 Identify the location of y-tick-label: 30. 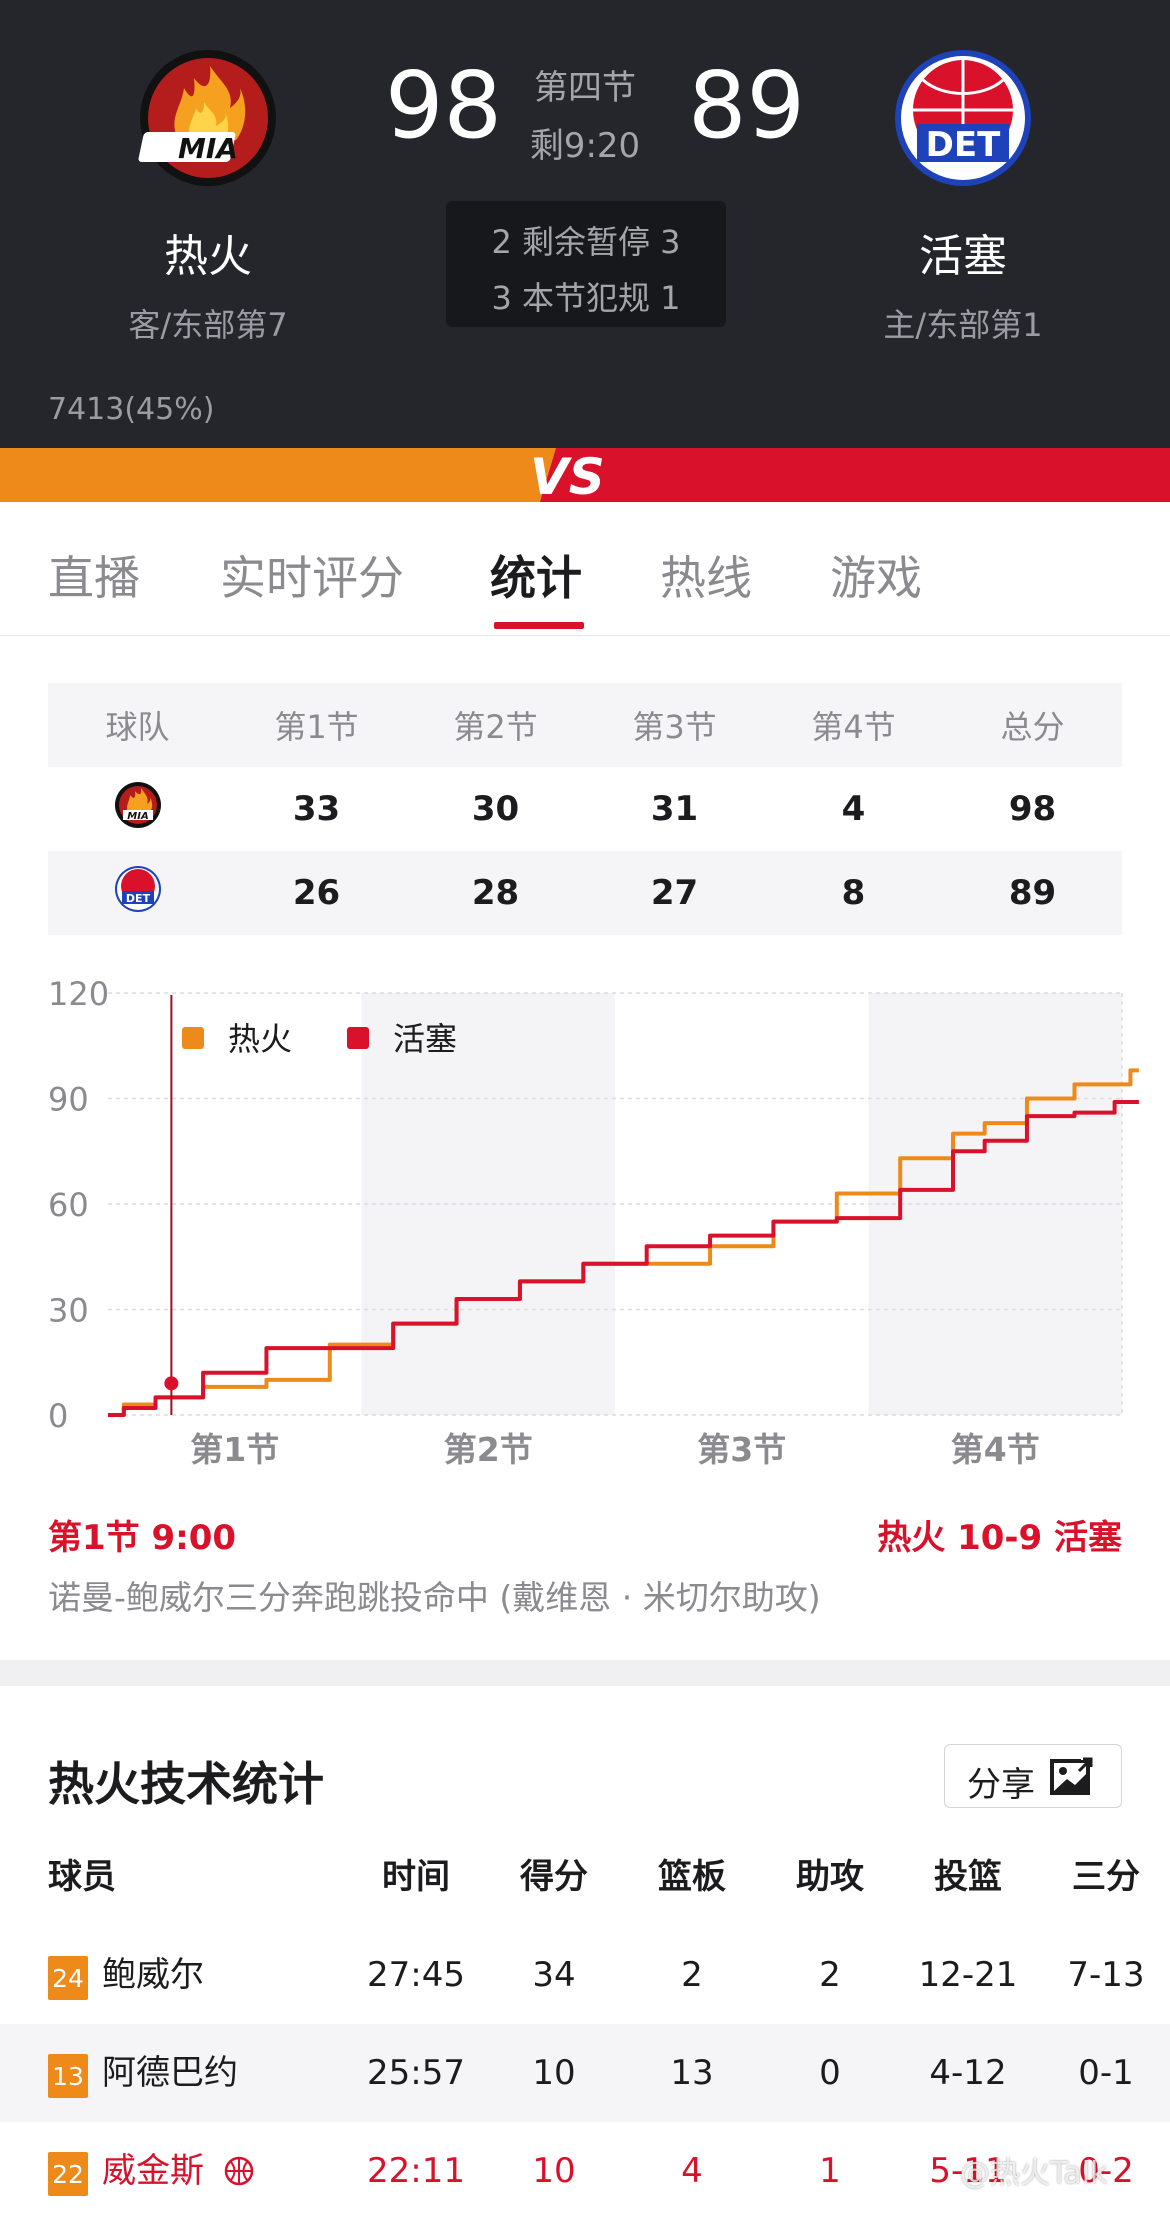
(68, 1311).